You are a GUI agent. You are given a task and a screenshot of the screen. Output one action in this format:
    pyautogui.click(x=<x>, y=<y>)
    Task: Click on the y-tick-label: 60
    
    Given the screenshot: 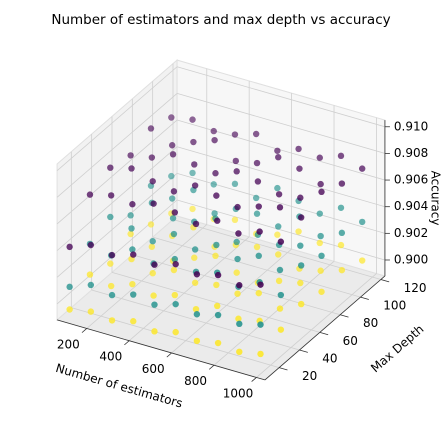 What is the action you would take?
    pyautogui.click(x=350, y=341)
    